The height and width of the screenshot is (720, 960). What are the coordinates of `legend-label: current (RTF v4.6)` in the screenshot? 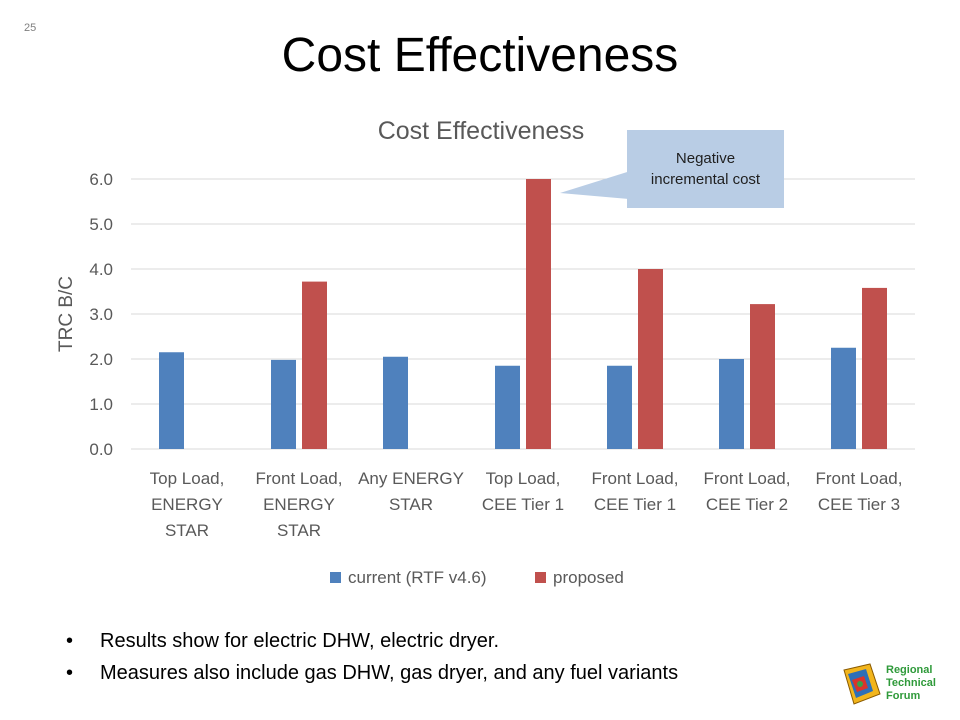 It's located at (417, 577).